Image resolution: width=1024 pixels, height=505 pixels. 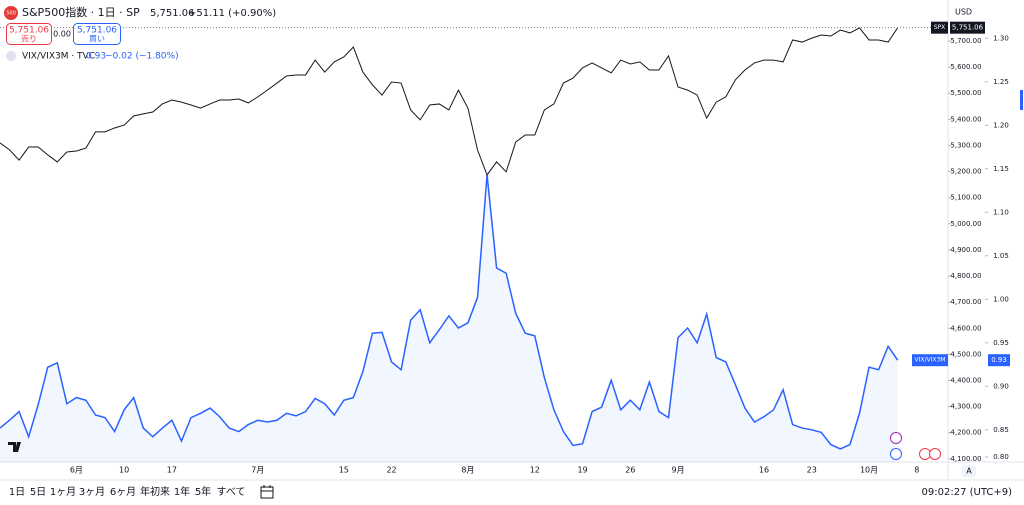 I want to click on scroll-marker, so click(x=1021, y=100).